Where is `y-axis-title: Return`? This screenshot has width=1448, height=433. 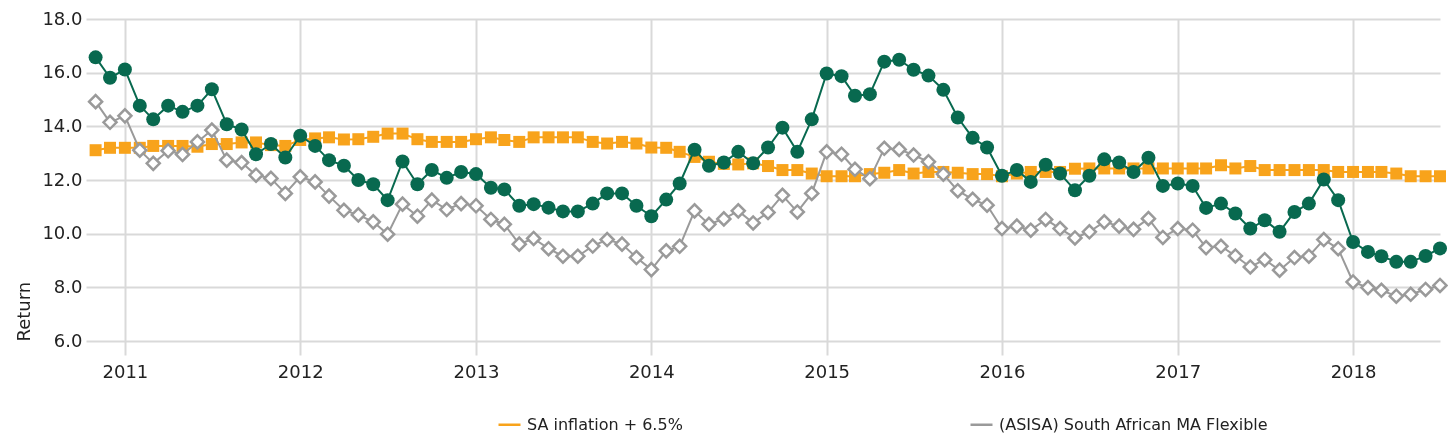
y-axis-title: Return is located at coordinates (24, 311).